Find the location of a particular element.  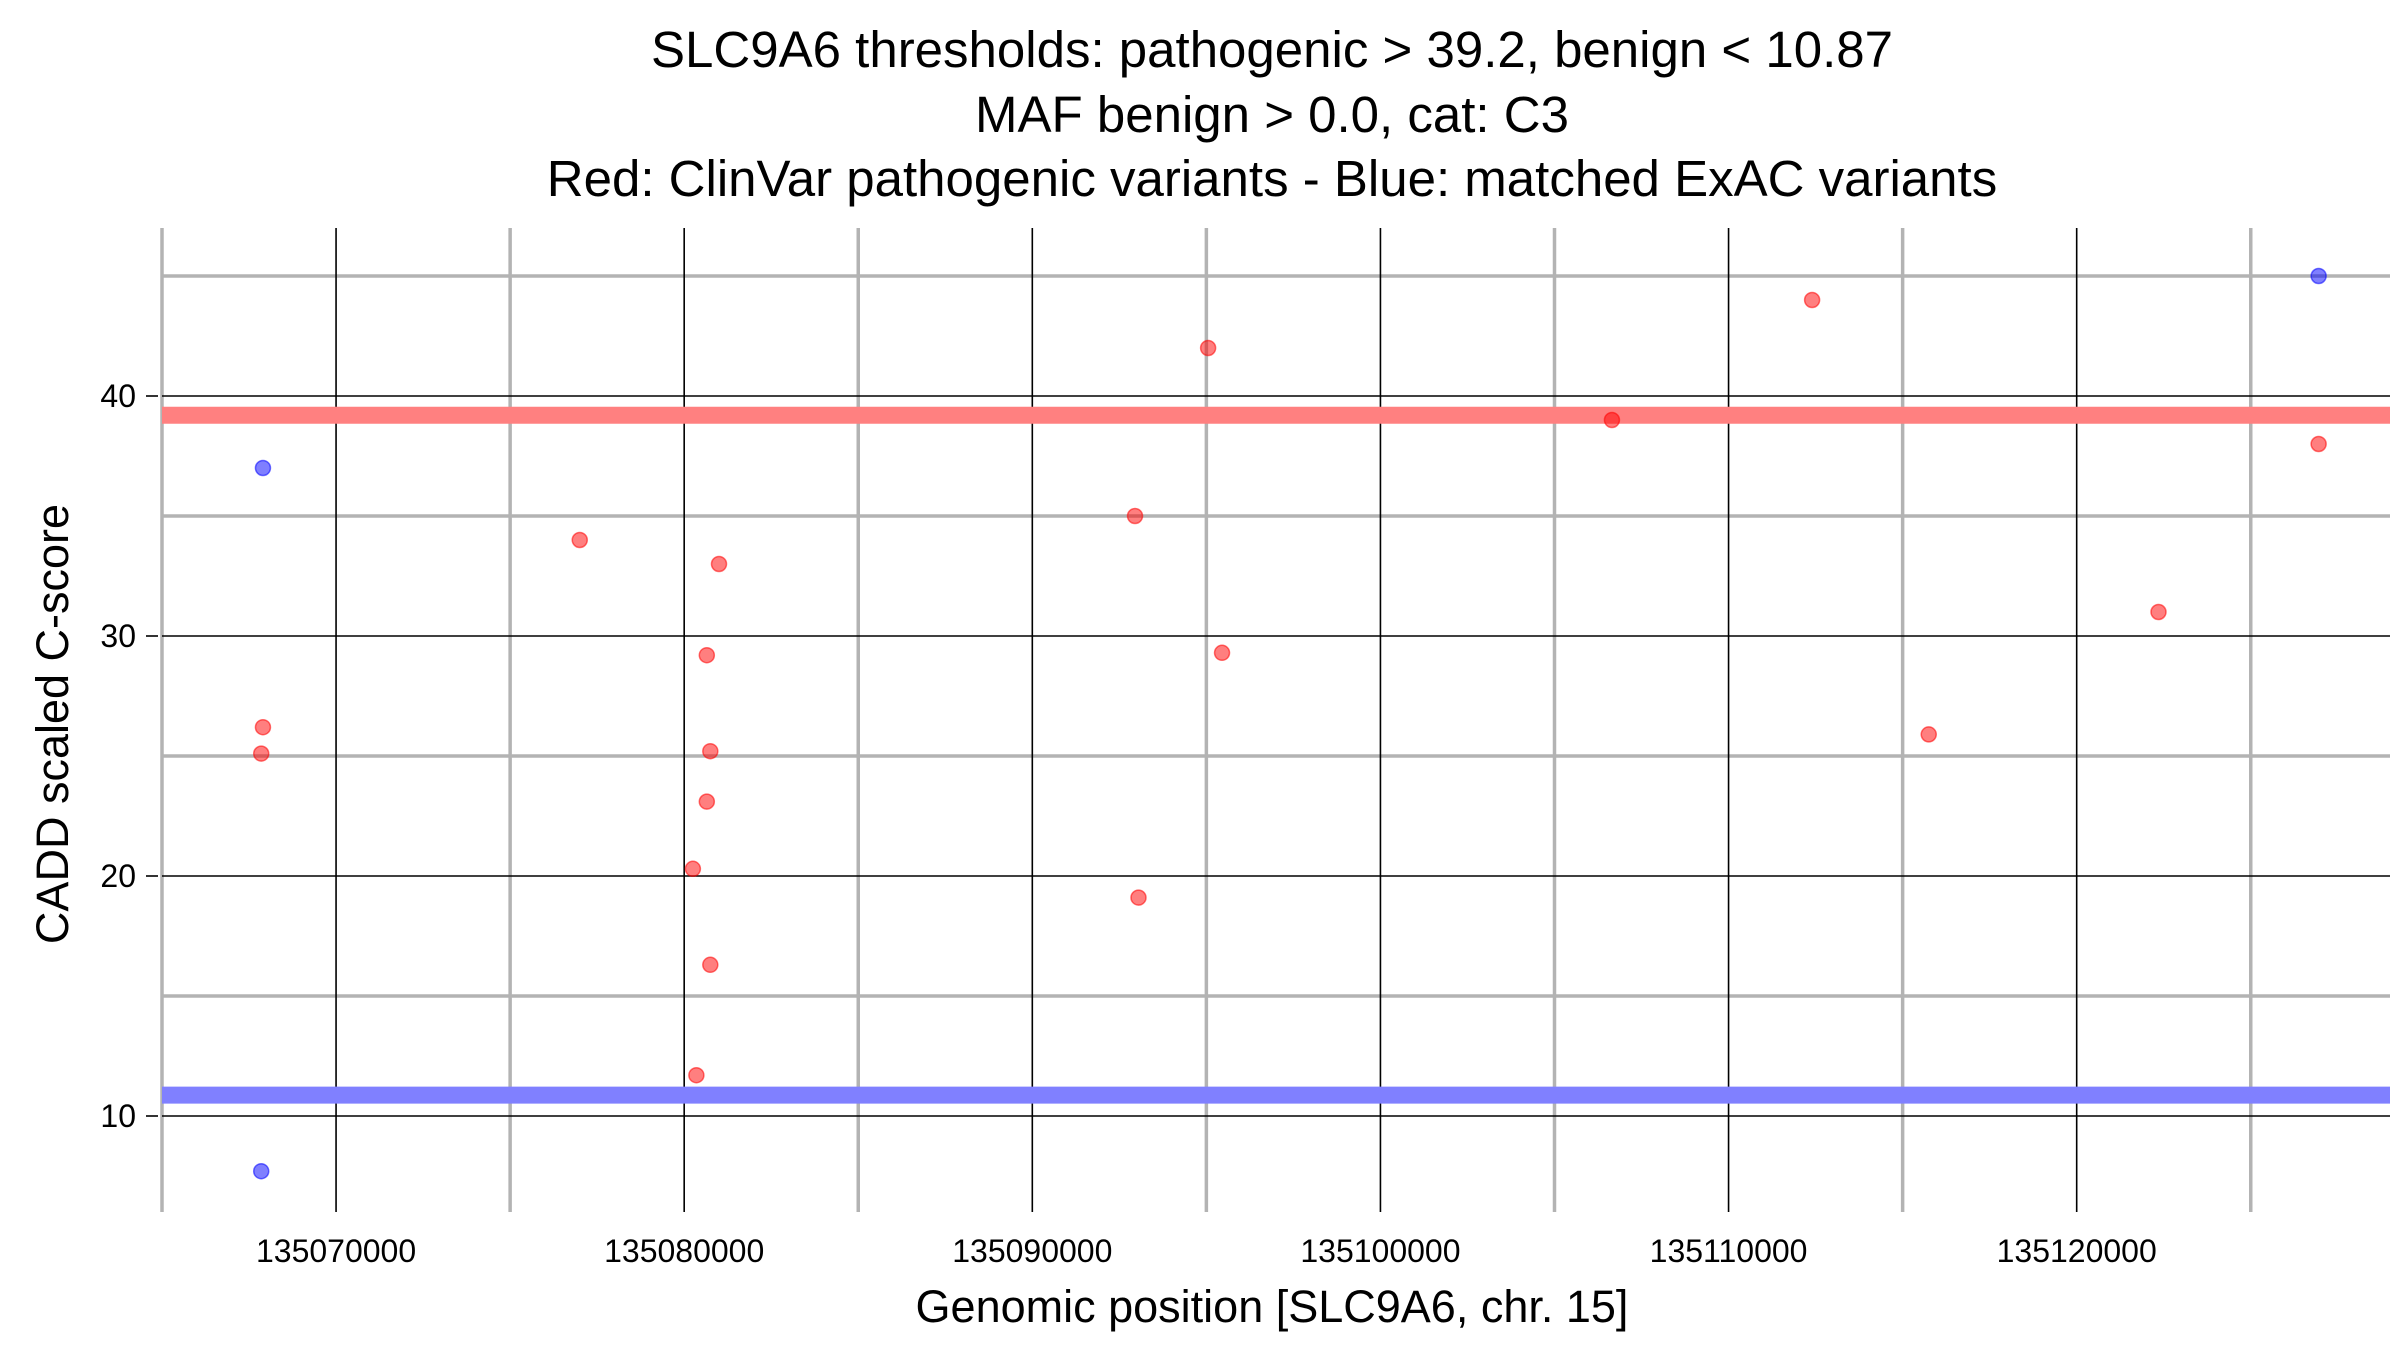

x-tick-label: 135100000 is located at coordinates (1380, 1251).